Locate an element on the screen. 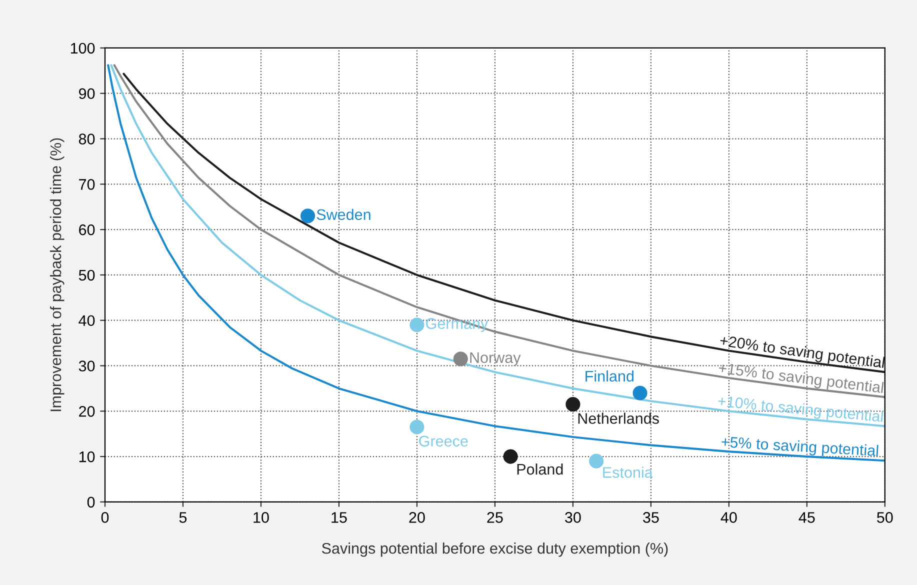 This screenshot has height=585, width=917. x-tick-label: 10 is located at coordinates (261, 517).